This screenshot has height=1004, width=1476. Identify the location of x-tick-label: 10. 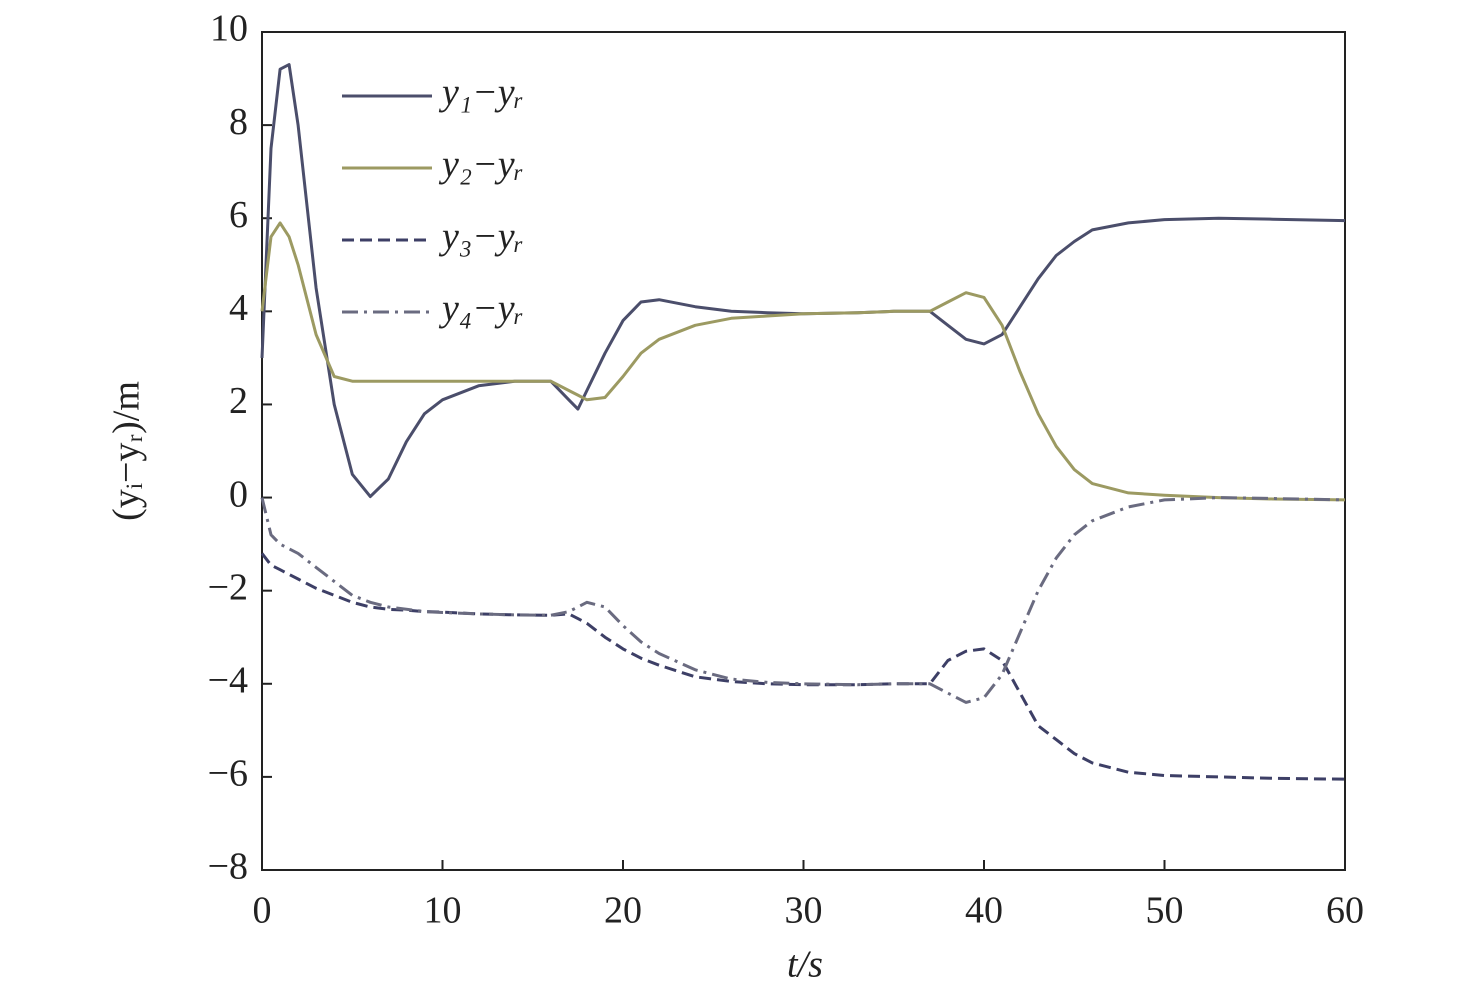
(443, 911).